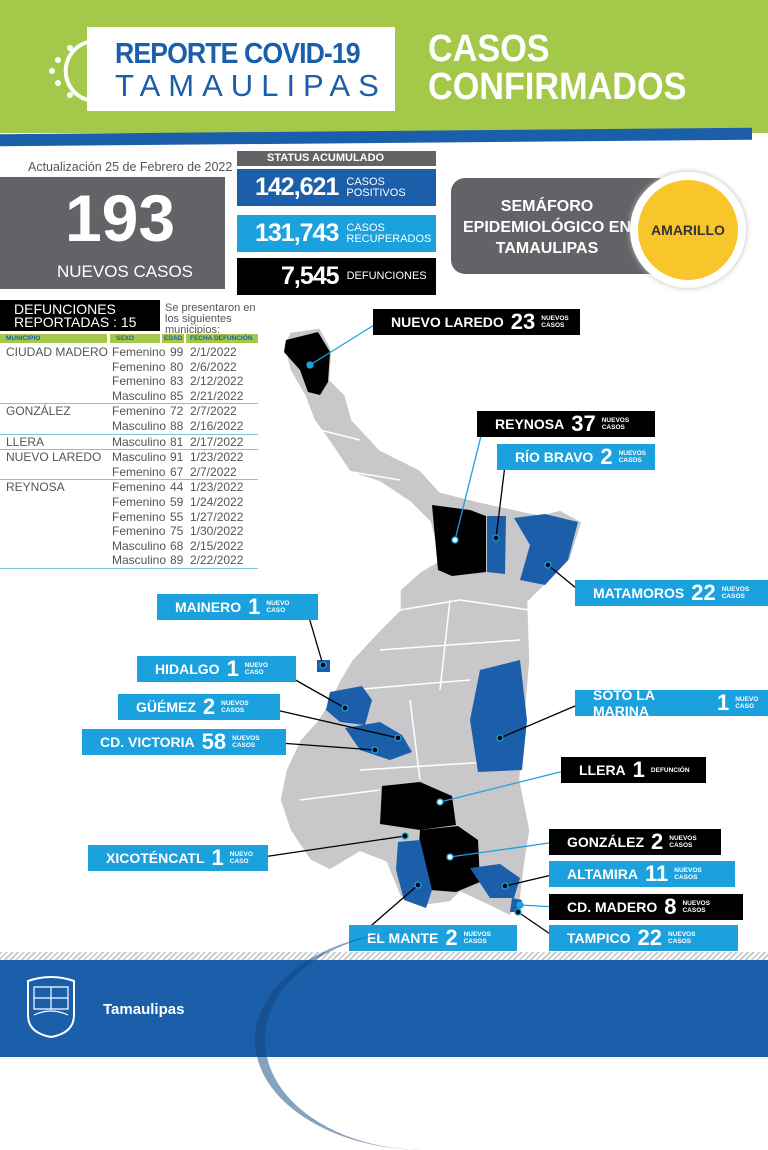 The image size is (768, 1150). I want to click on cell-edad: 59, so click(177, 501).